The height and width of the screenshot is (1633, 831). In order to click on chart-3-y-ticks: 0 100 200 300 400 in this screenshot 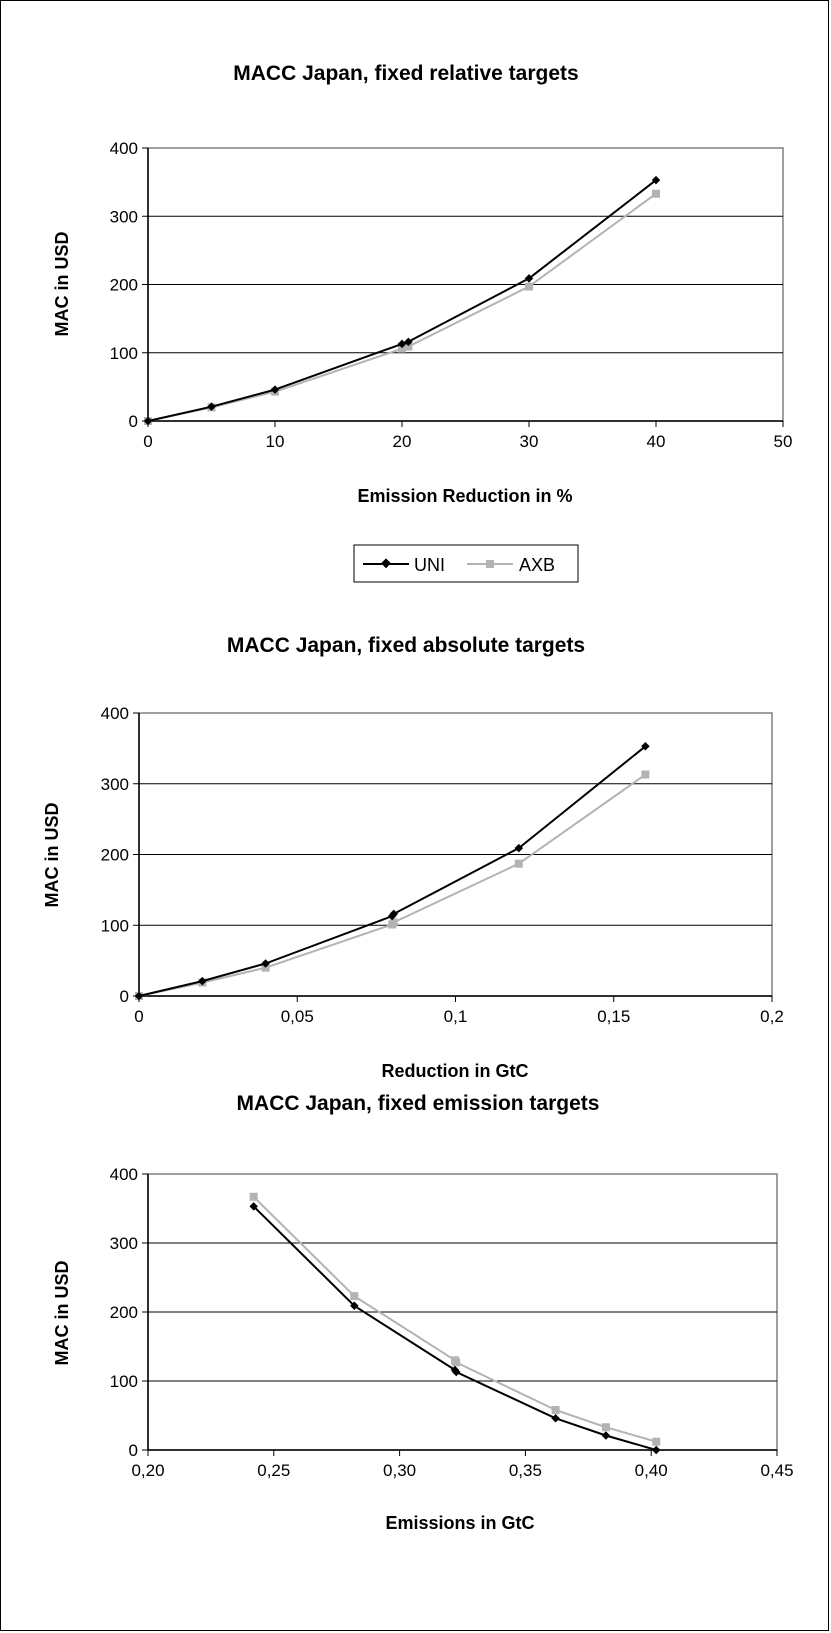, I will do `click(129, 1312)`.